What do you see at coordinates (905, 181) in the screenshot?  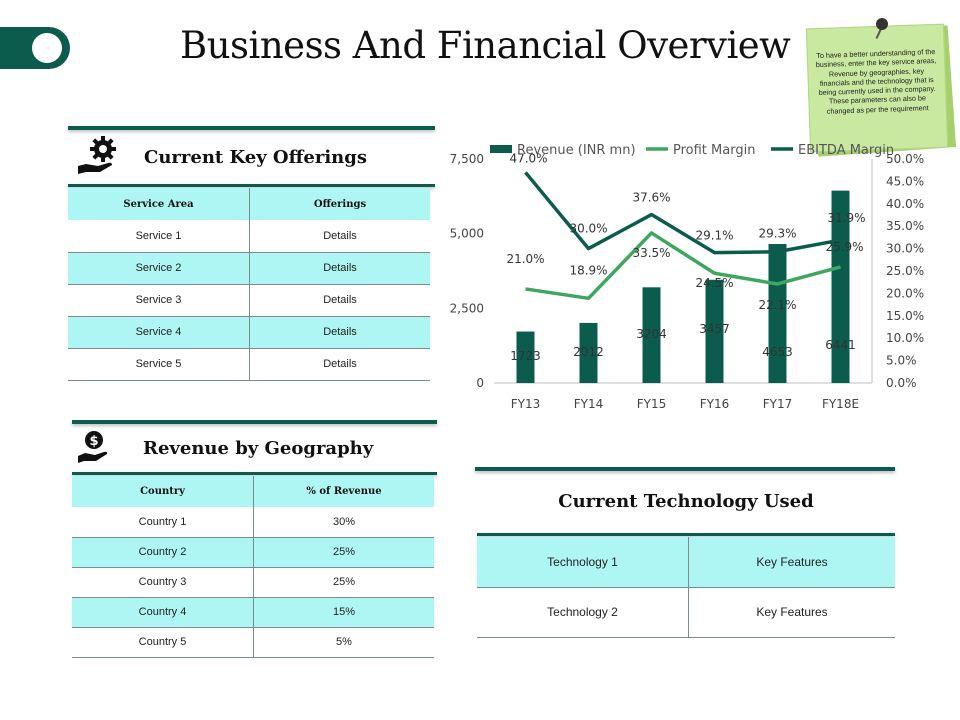 I see `y-right-tick-label: 45.0%` at bounding box center [905, 181].